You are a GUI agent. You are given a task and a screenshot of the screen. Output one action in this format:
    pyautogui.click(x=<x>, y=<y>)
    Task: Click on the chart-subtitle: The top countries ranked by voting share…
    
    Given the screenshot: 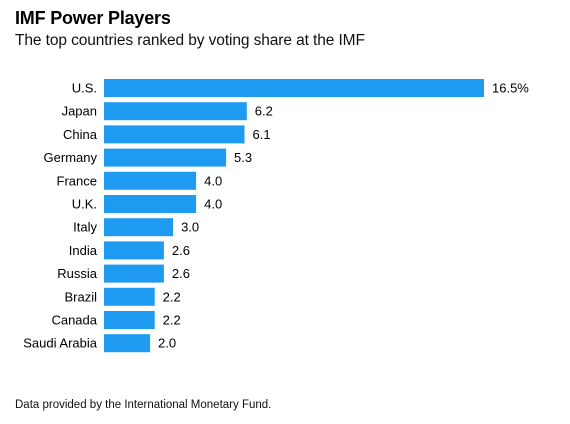 What is the action you would take?
    pyautogui.click(x=190, y=40)
    